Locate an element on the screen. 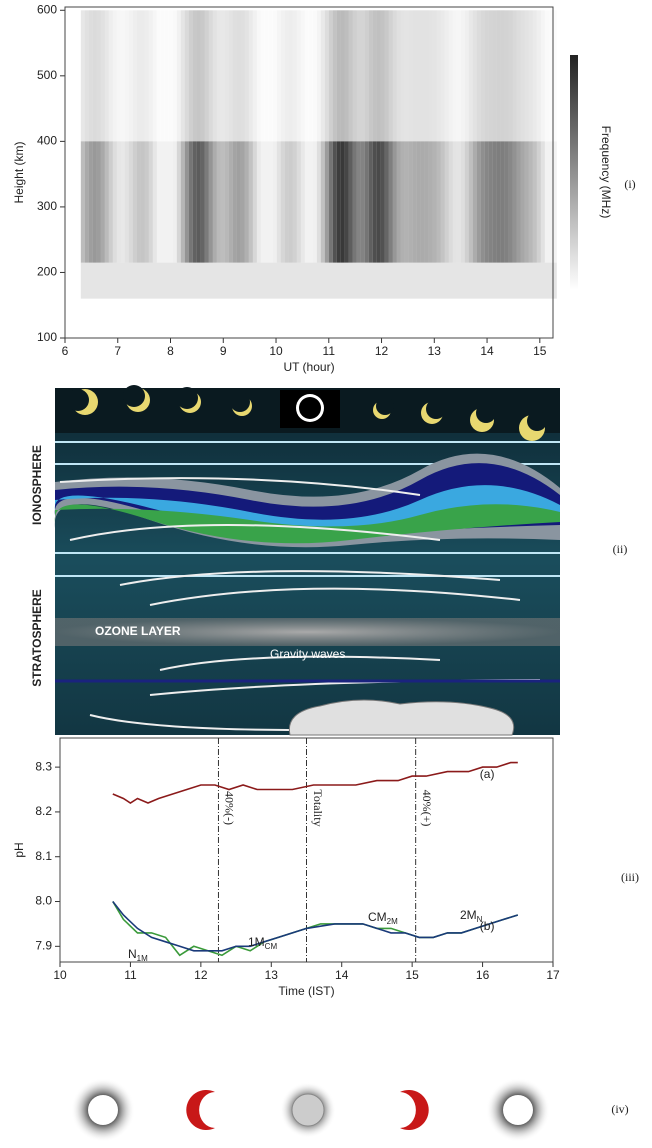 The image size is (652, 1148). annotation: CM2M is located at coordinates (383, 918).